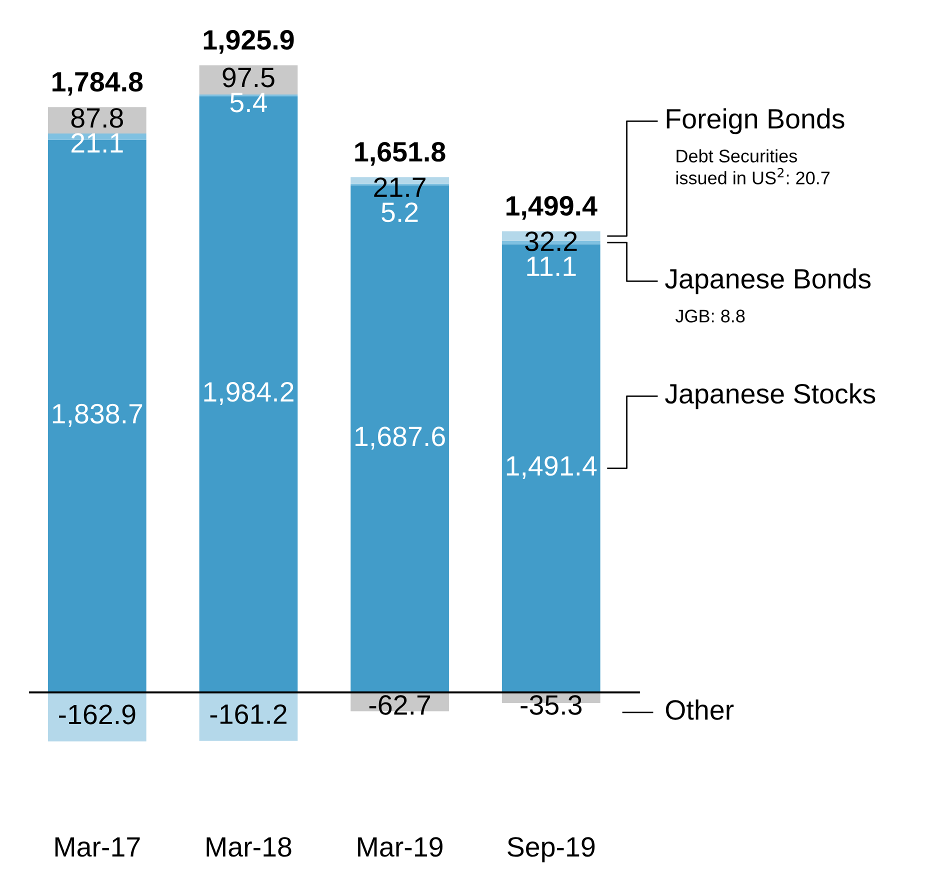 The image size is (937, 894). Describe the element at coordinates (97, 415) in the screenshot. I see `data-label: 1,838.7` at that location.